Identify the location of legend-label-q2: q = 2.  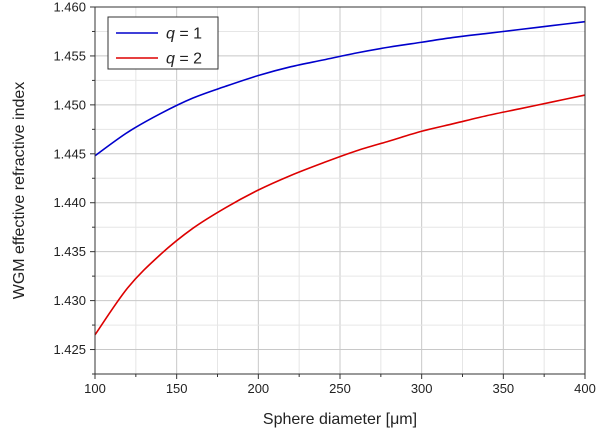
(184, 59).